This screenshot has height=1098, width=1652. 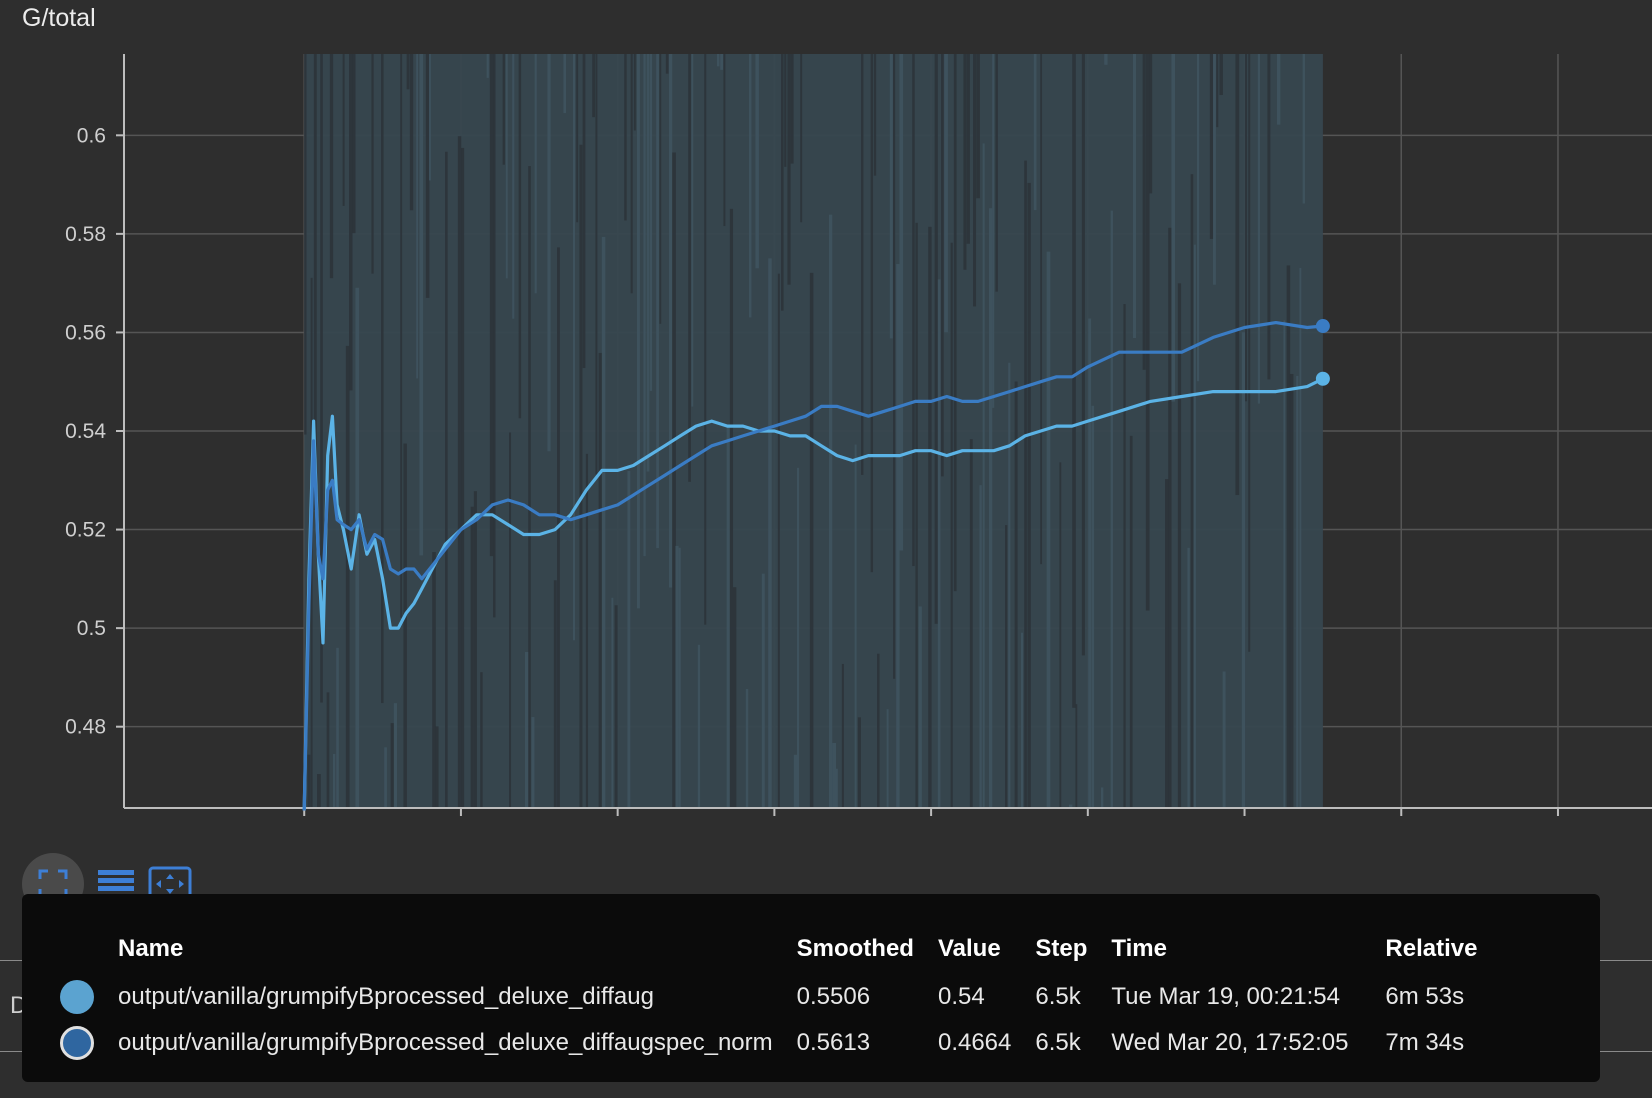 I want to click on smoothed-value: 0.5613, so click(x=833, y=1042).